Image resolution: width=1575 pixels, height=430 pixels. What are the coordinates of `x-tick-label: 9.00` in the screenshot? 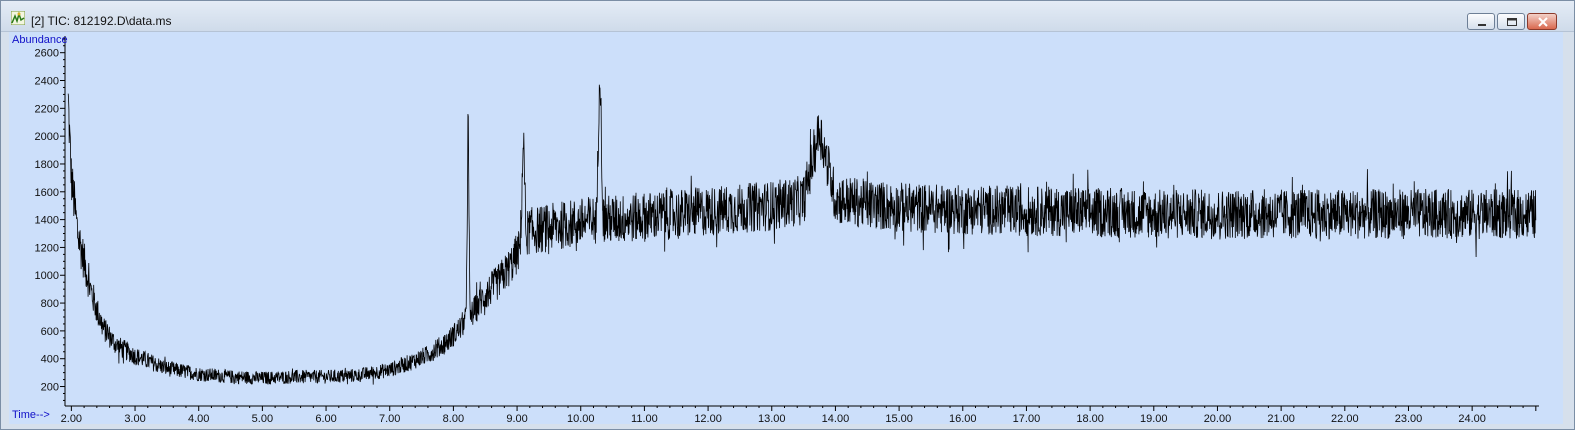 It's located at (516, 418).